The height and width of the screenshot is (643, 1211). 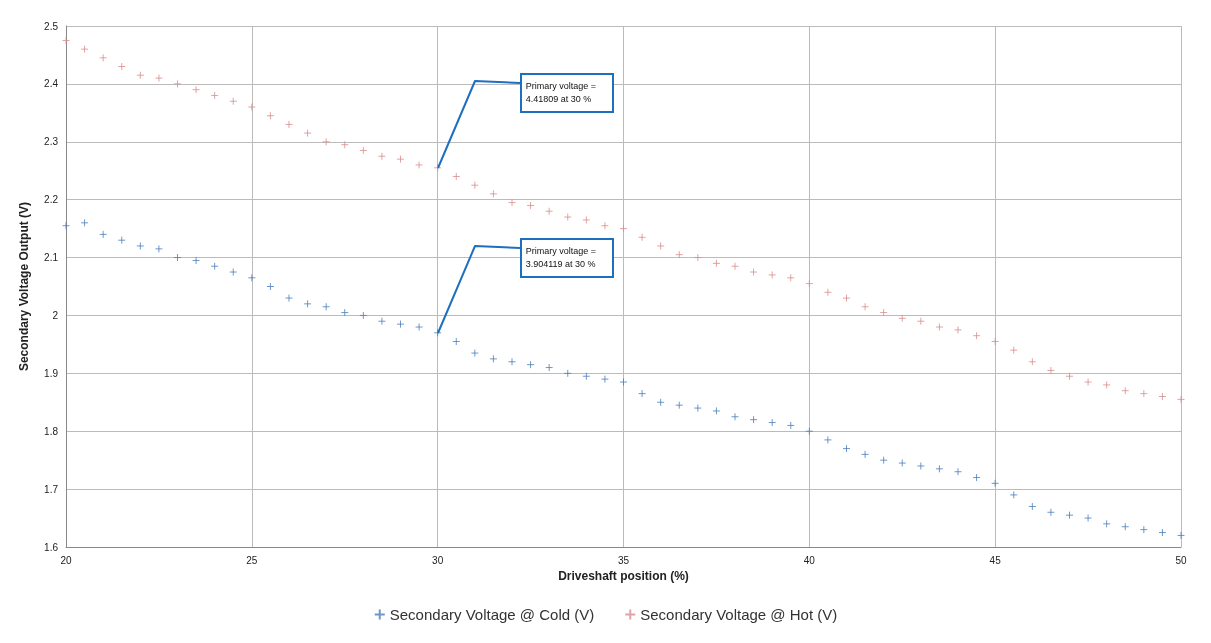 I want to click on x-tick-label: 40, so click(x=809, y=560).